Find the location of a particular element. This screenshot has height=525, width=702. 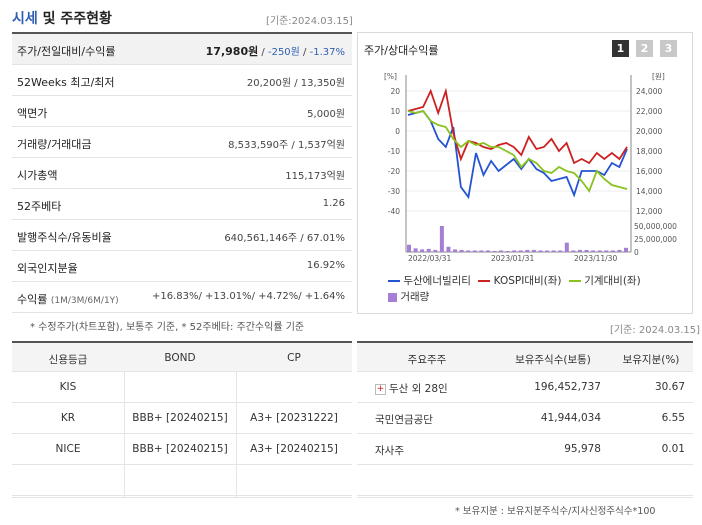

credit-row is located at coordinates (182, 480).